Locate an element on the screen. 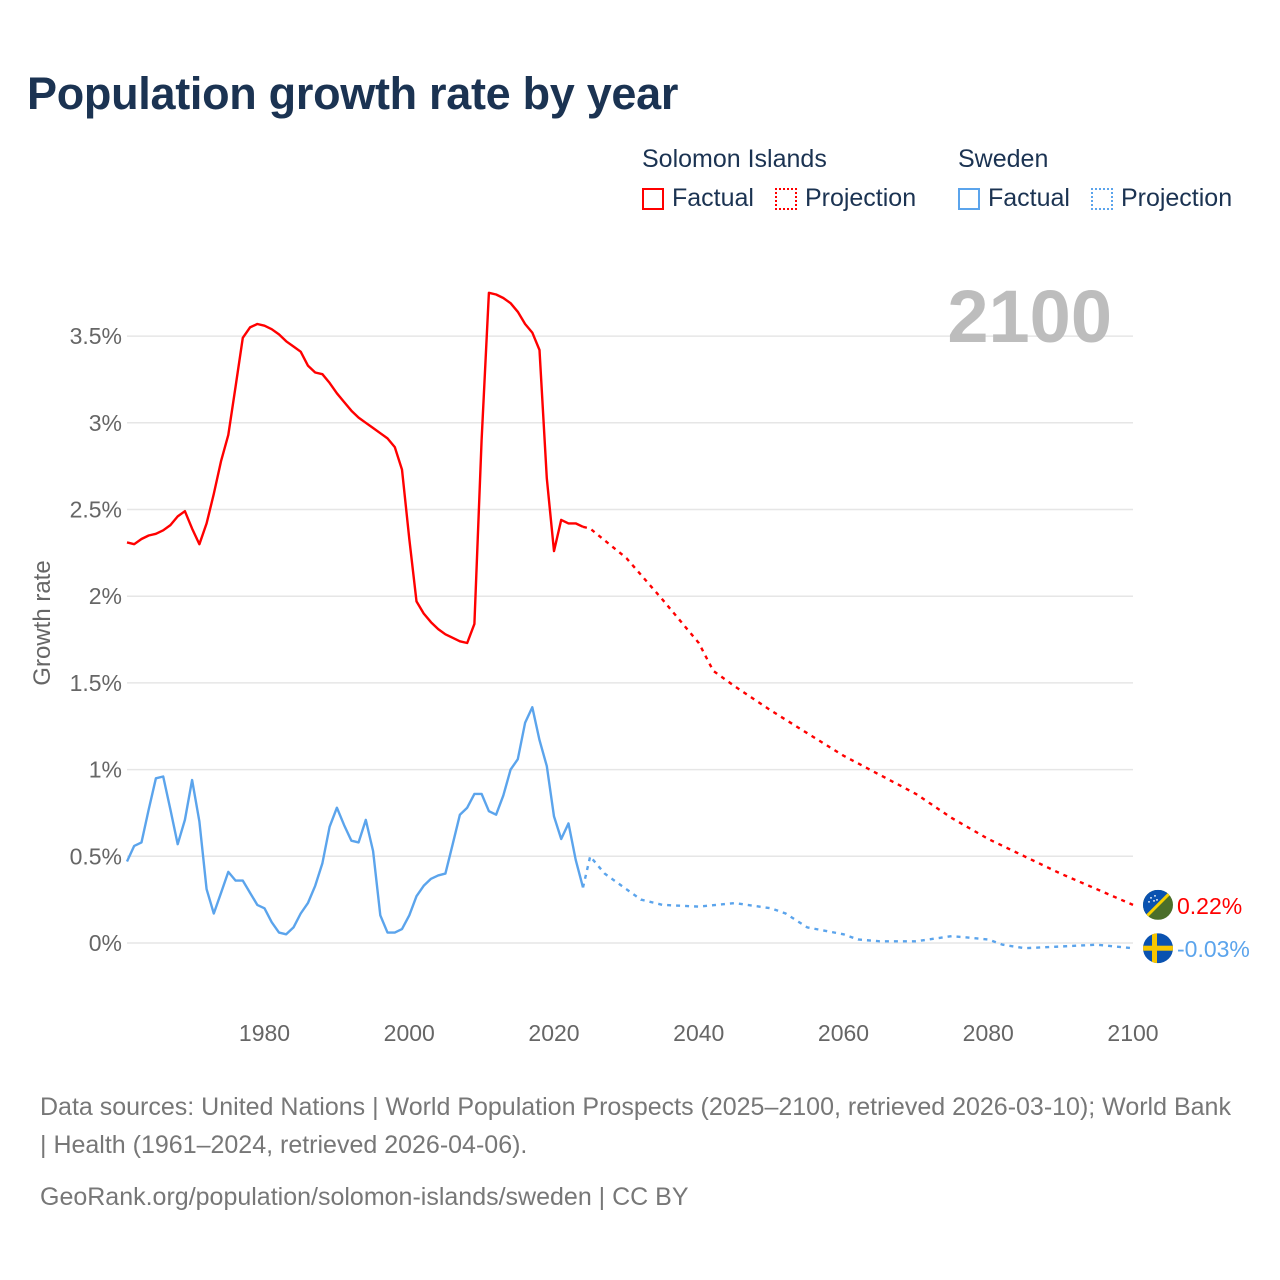 The width and height of the screenshot is (1280, 1280). x-tick-label: 2000 is located at coordinates (409, 1033).